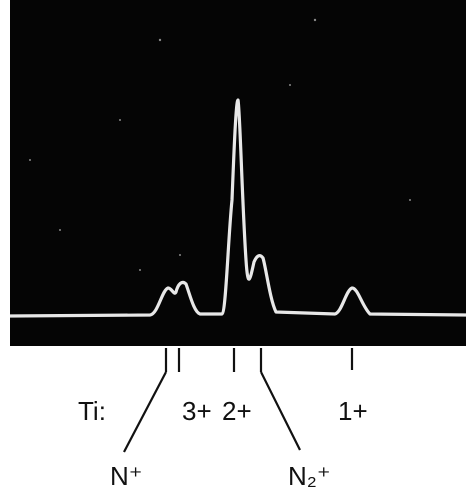  Describe the element at coordinates (309, 476) in the screenshot. I see `ion-label: N₂⁺` at that location.